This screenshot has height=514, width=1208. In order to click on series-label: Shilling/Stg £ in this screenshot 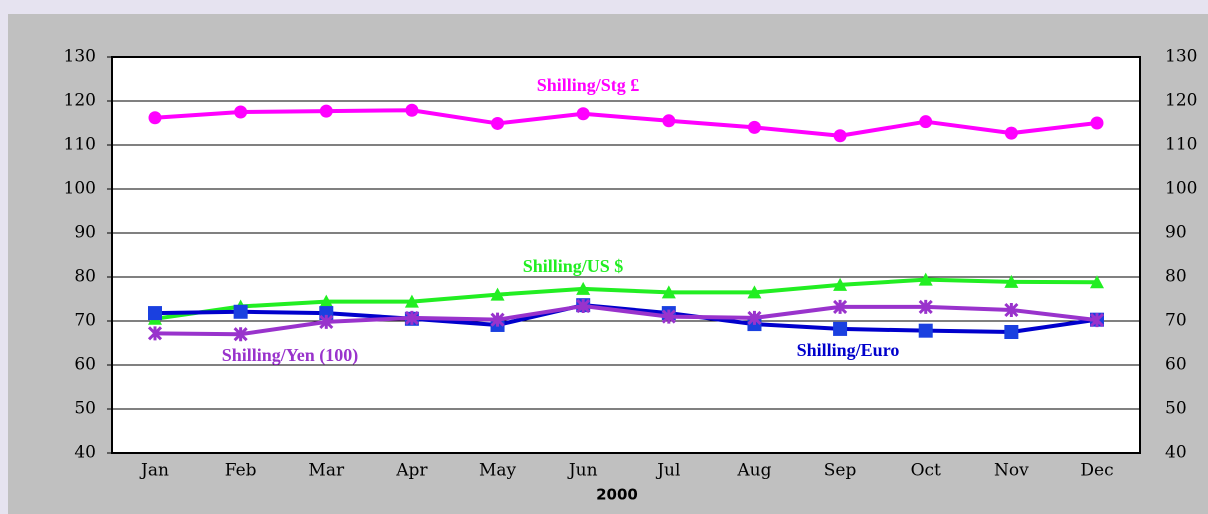, I will do `click(588, 85)`.